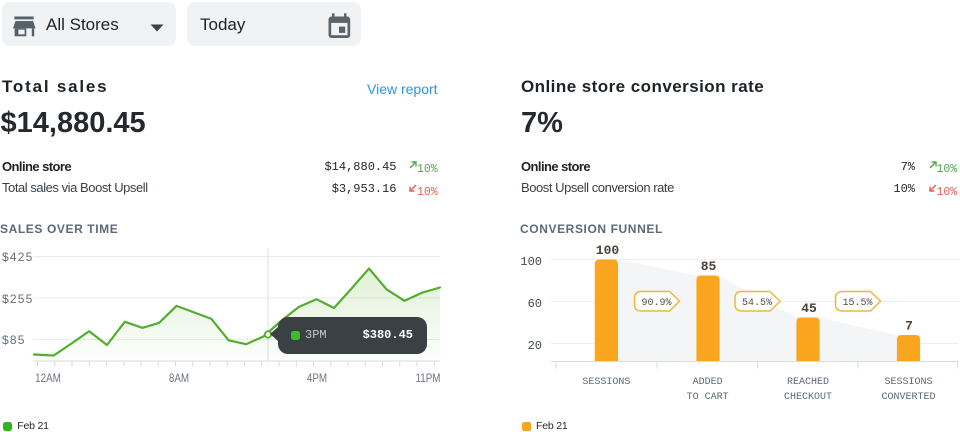 Image resolution: width=960 pixels, height=432 pixels. I want to click on svg-text: 54.5%, so click(757, 303).